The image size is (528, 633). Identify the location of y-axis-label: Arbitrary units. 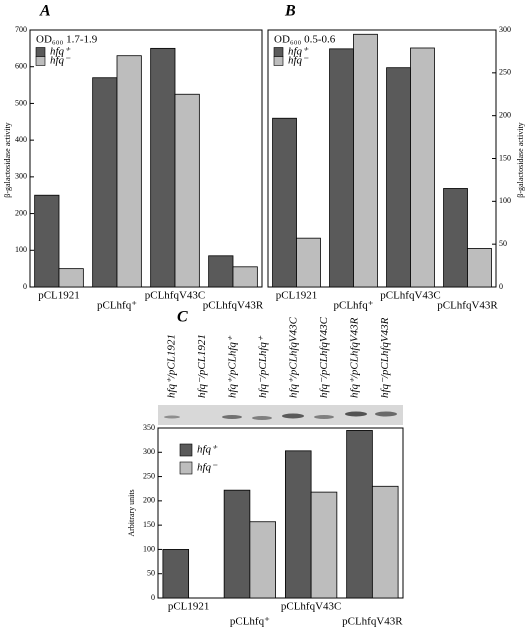
(131, 512).